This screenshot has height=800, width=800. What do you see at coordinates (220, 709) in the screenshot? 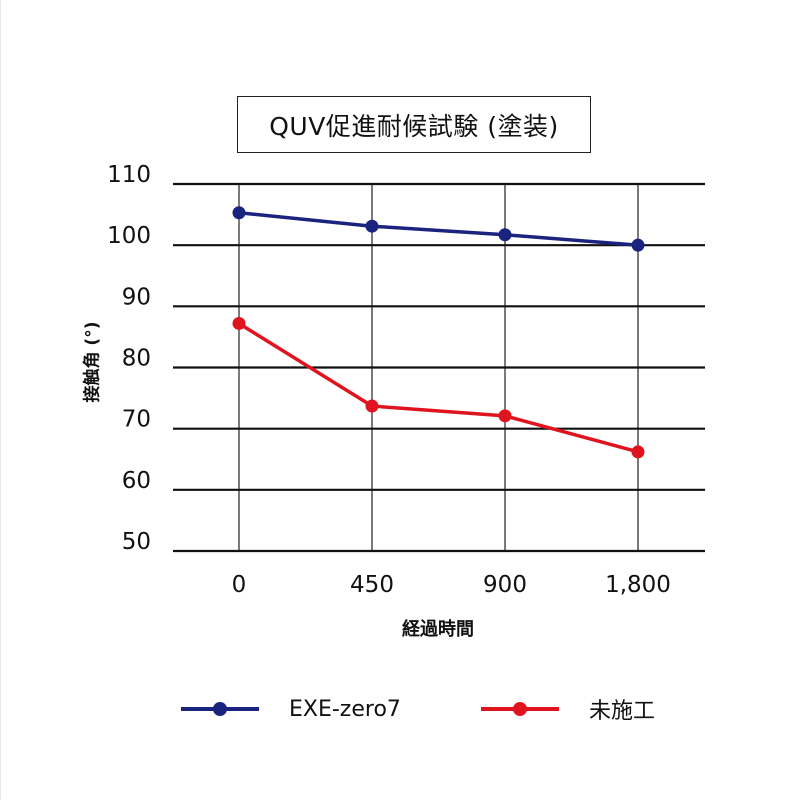
I see `legend-swatch-exe-zero7` at bounding box center [220, 709].